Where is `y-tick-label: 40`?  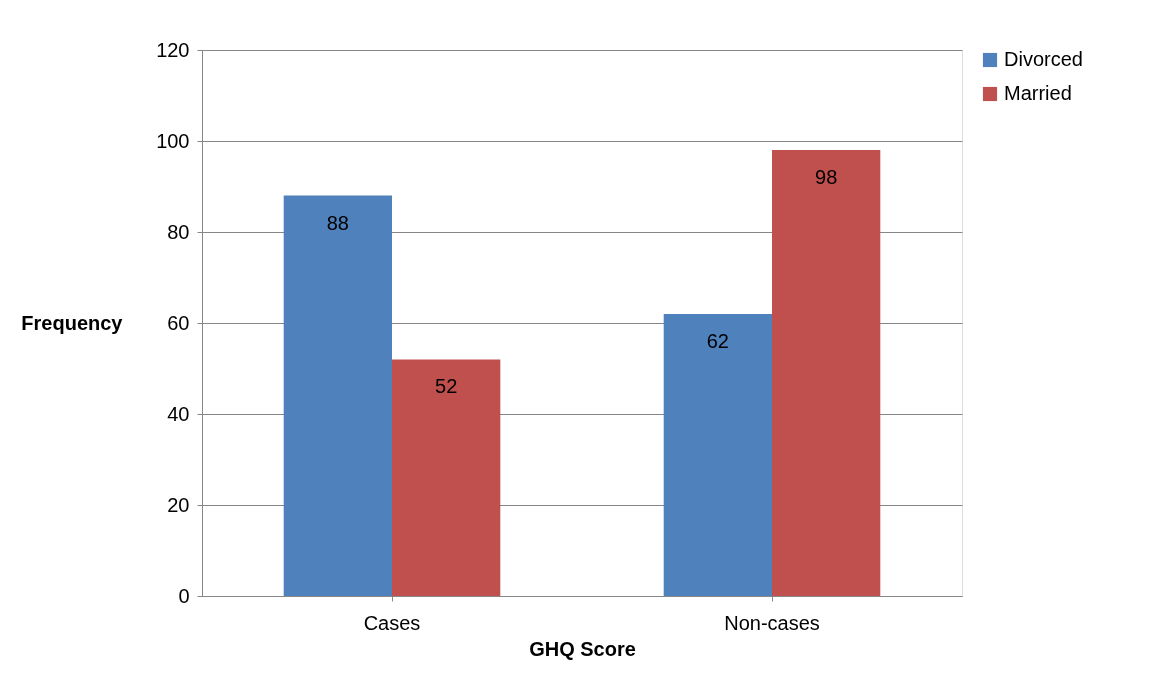 y-tick-label: 40 is located at coordinates (178, 413).